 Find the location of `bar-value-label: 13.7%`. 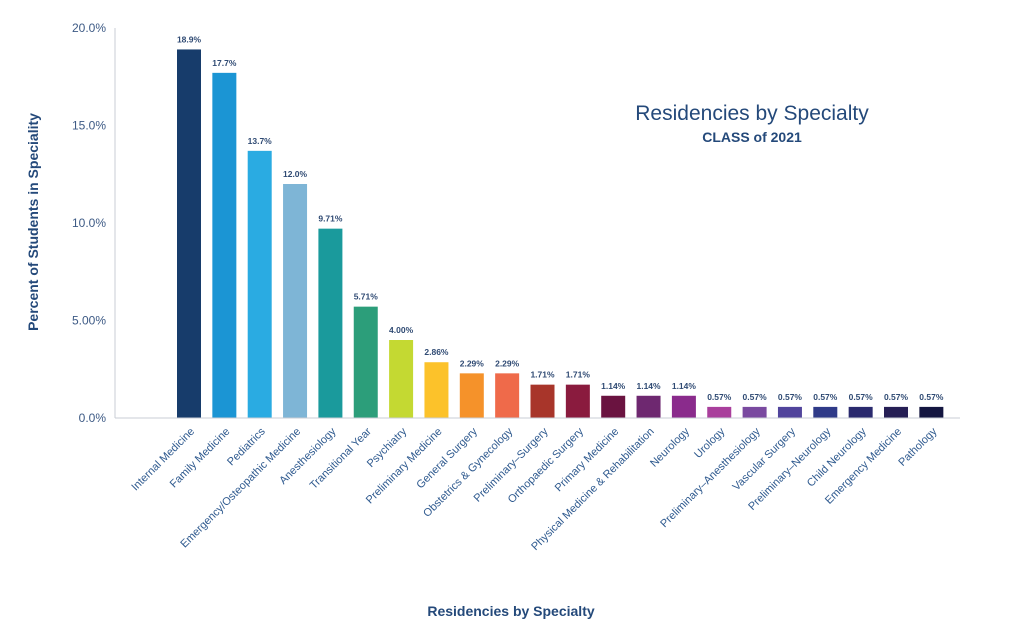

bar-value-label: 13.7% is located at coordinates (260, 141).